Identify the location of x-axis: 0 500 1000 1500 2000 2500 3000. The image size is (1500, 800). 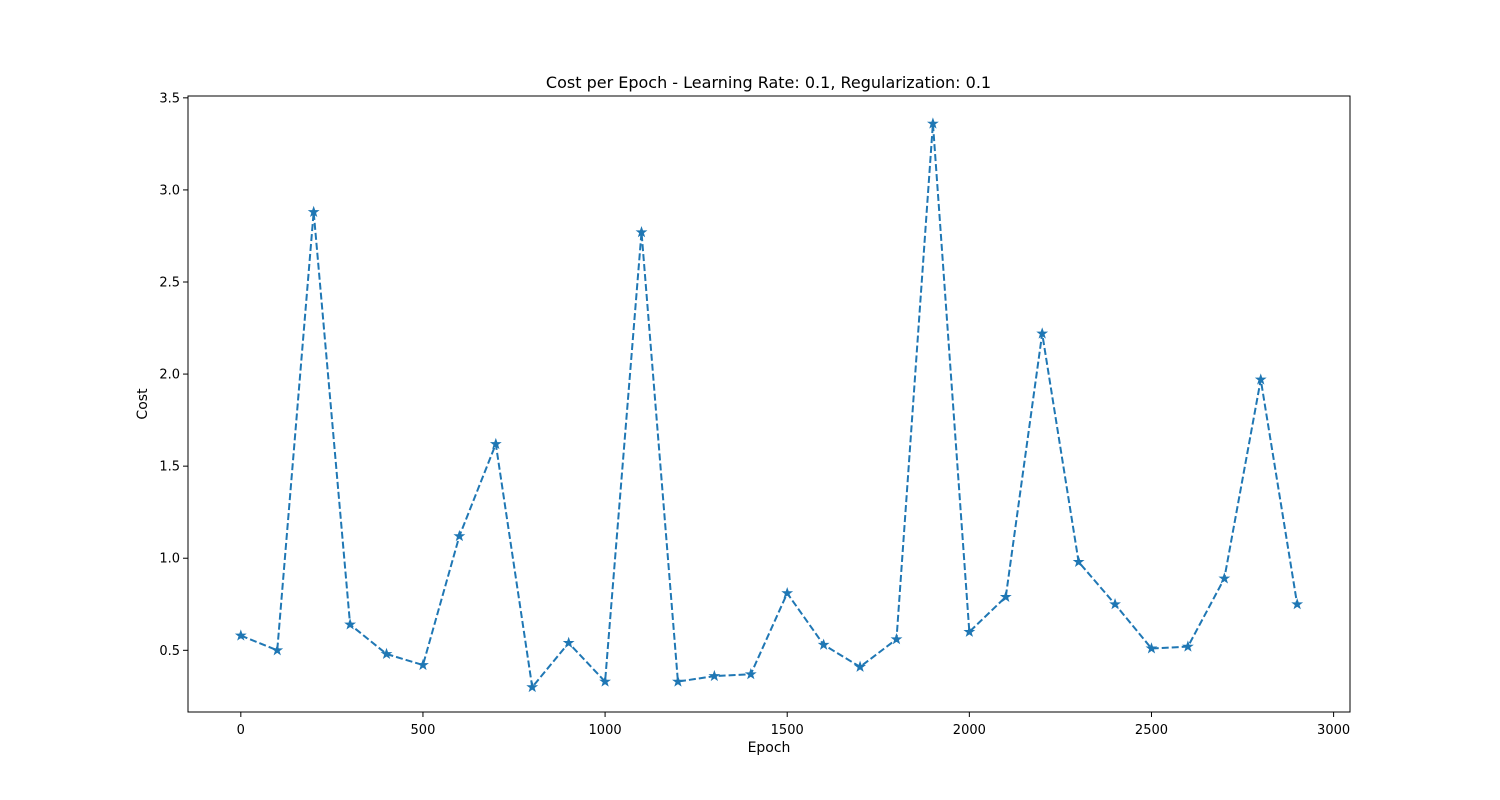
(793, 725).